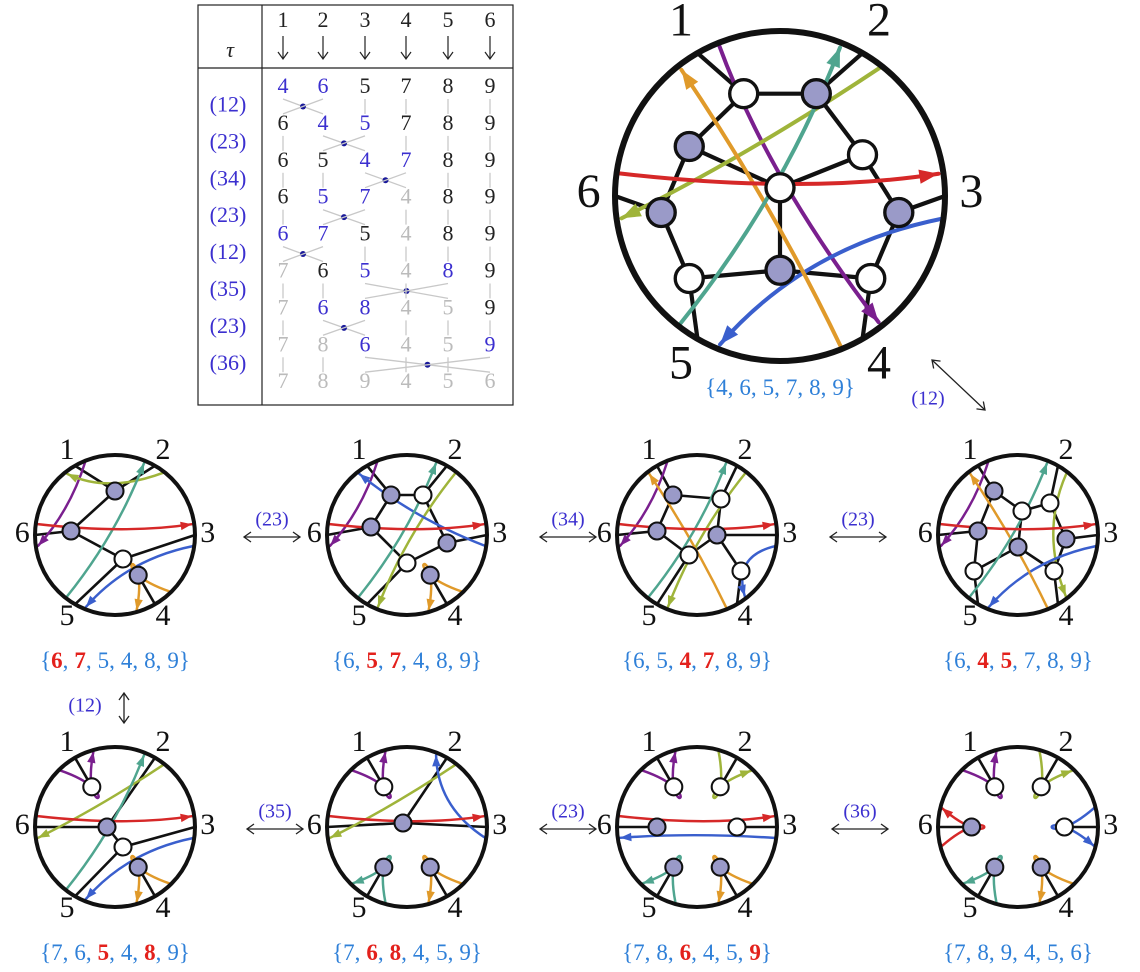 The image size is (1140, 972). Describe the element at coordinates (283, 19) in the screenshot. I see `column-label: 1` at that location.